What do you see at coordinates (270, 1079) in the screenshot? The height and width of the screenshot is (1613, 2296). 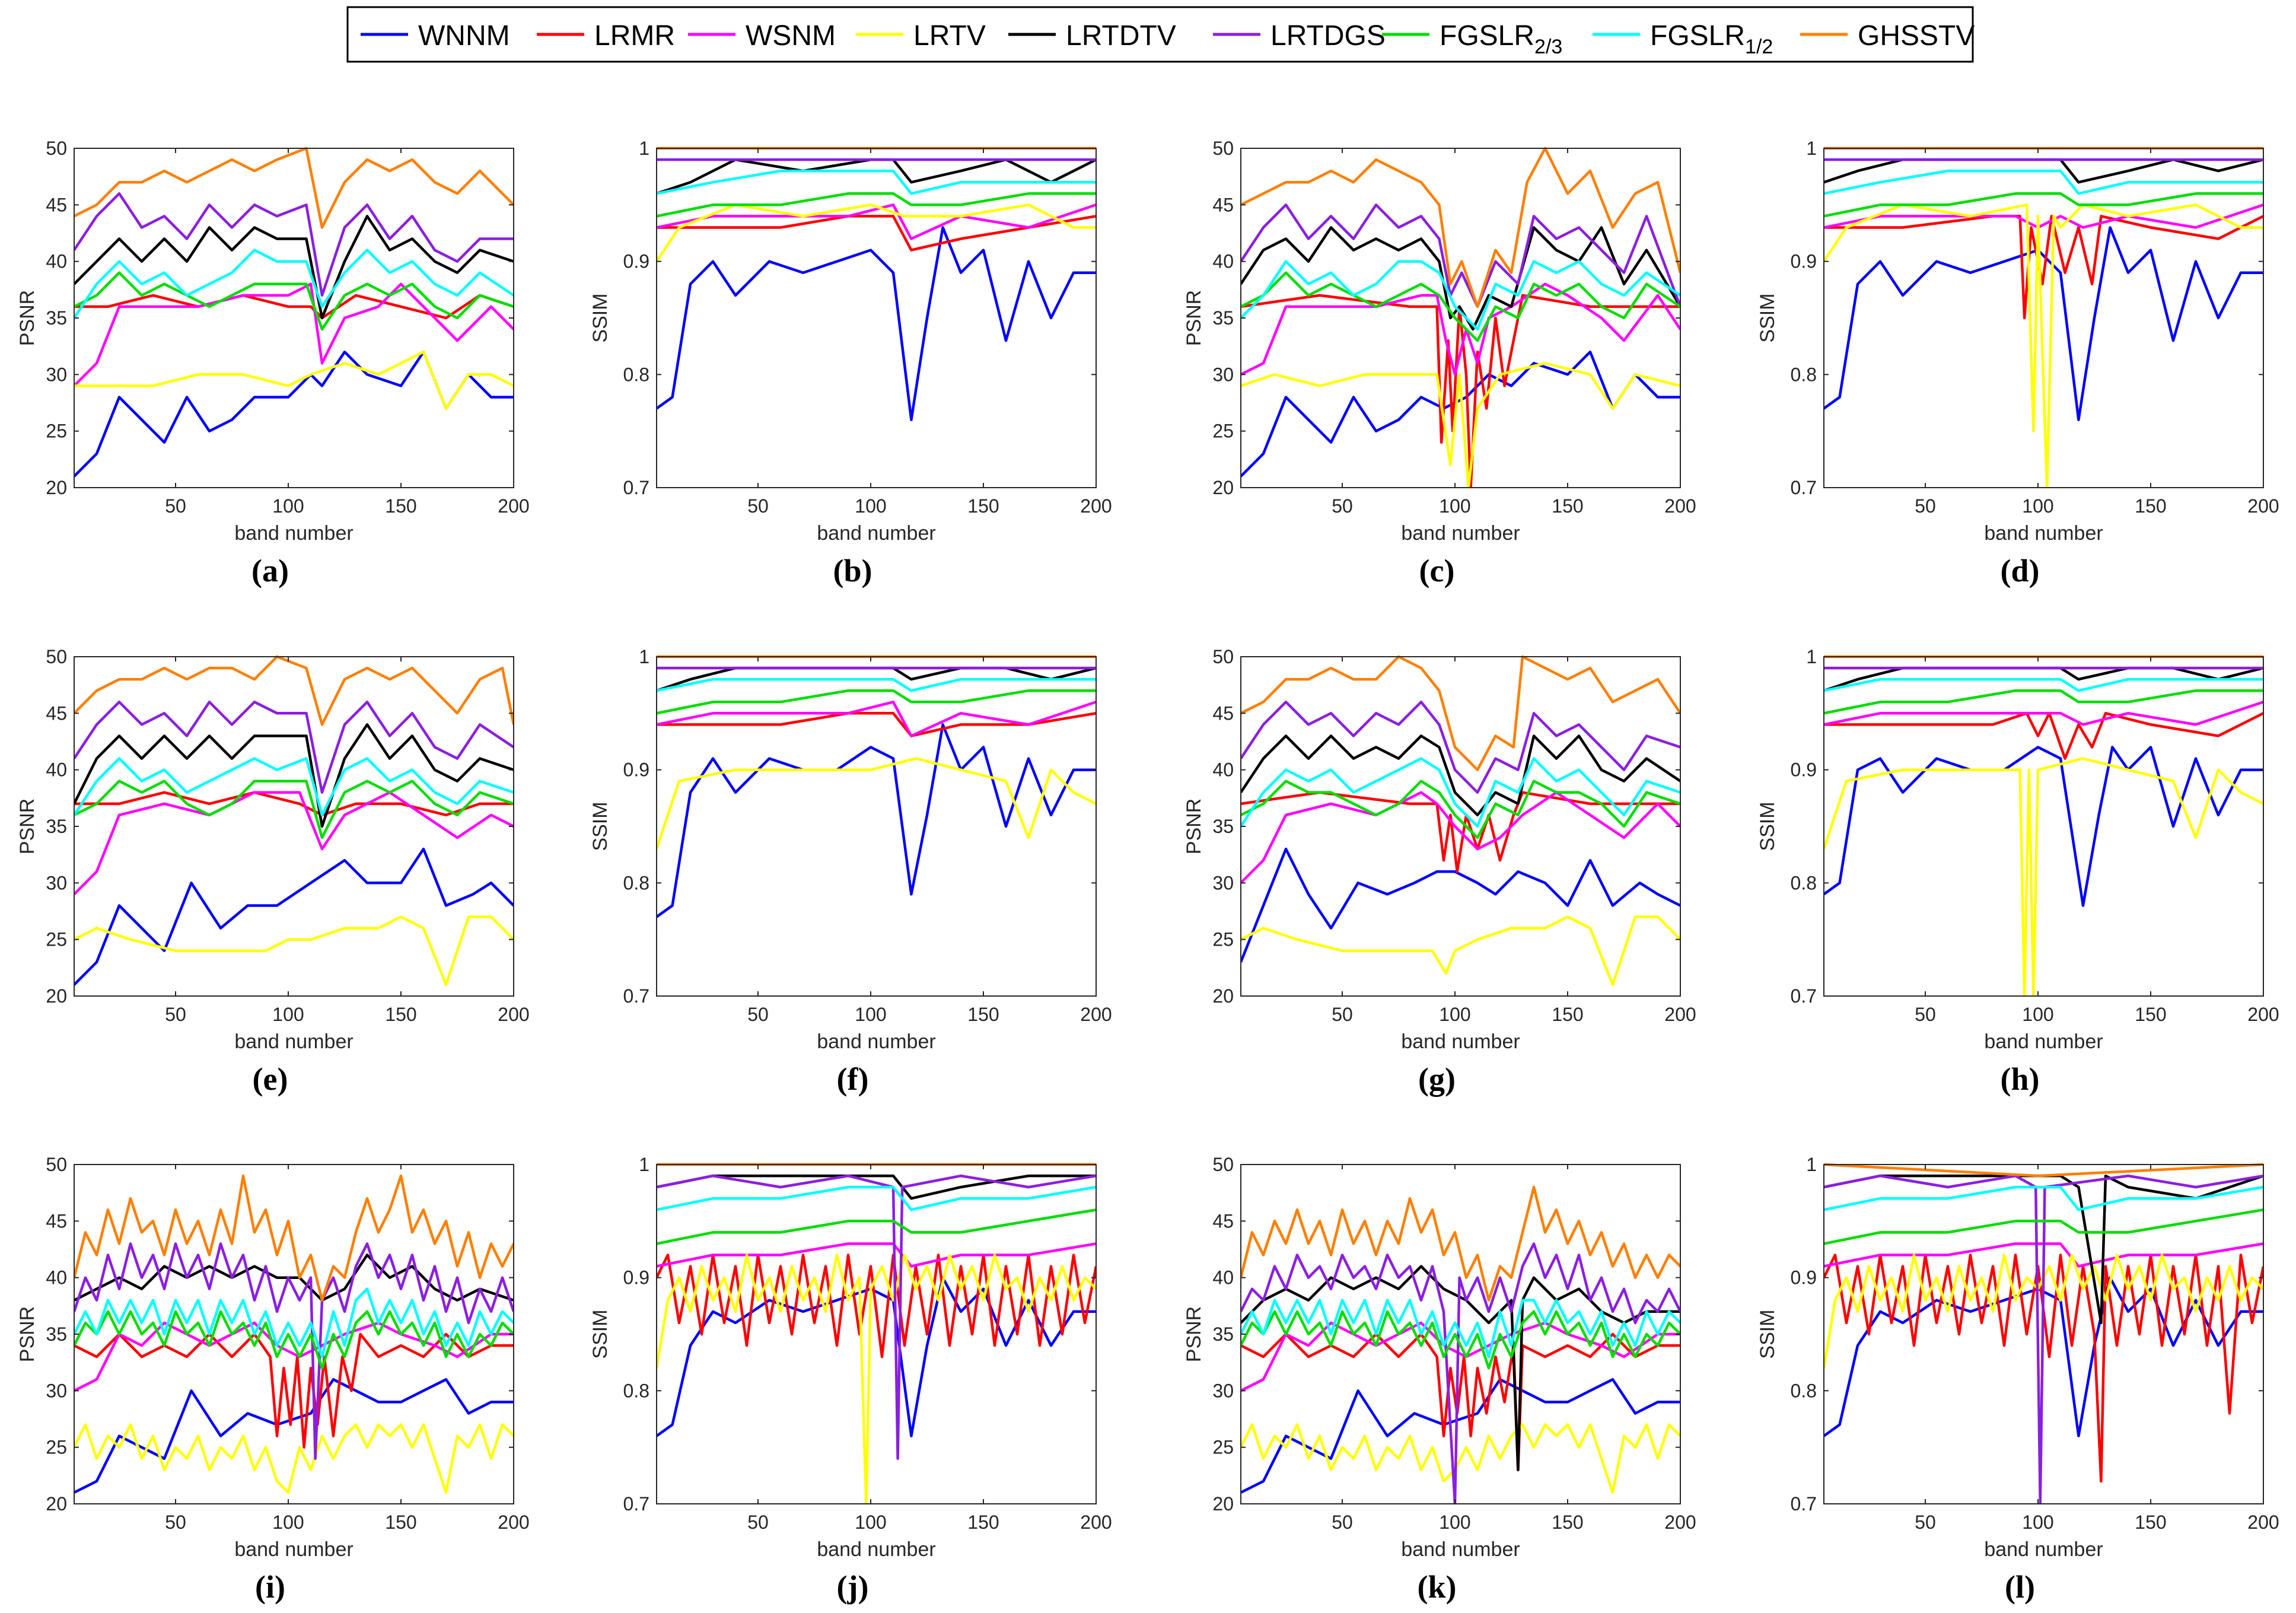 I see `panel-label: (e)` at bounding box center [270, 1079].